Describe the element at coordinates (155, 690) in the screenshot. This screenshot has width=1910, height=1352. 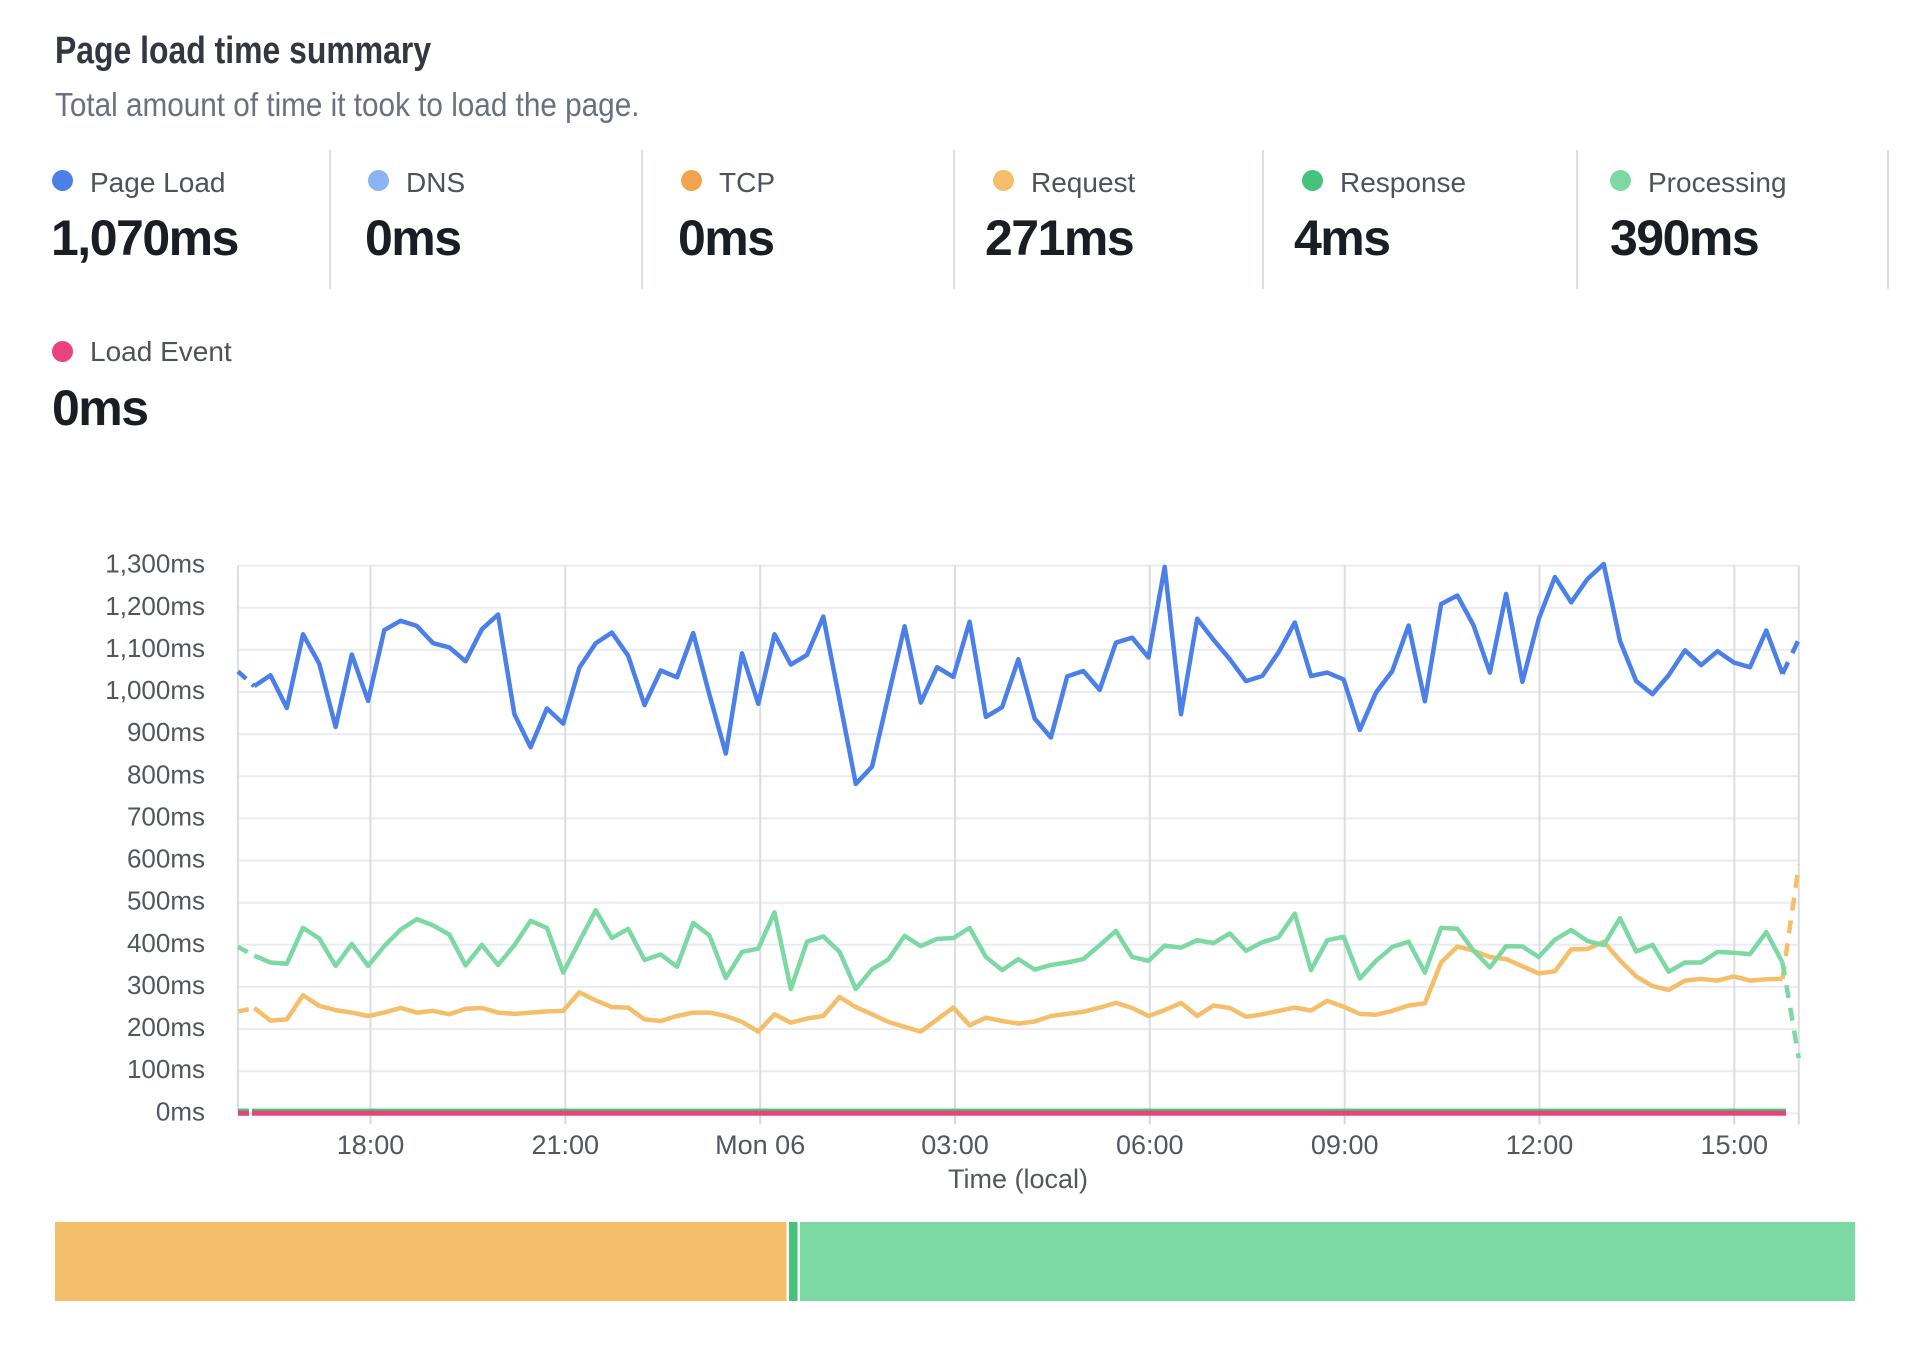
I see `svg-text: 1,000ms` at that location.